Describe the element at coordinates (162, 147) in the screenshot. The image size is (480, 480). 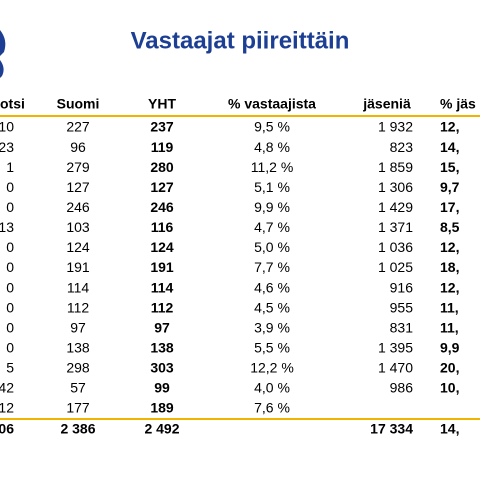
I see `cell: 119` at that location.